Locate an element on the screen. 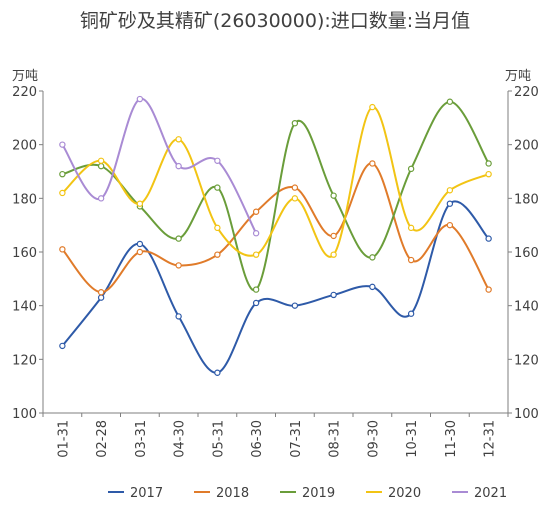  legend-label-2021: 2021 is located at coordinates (490, 493).